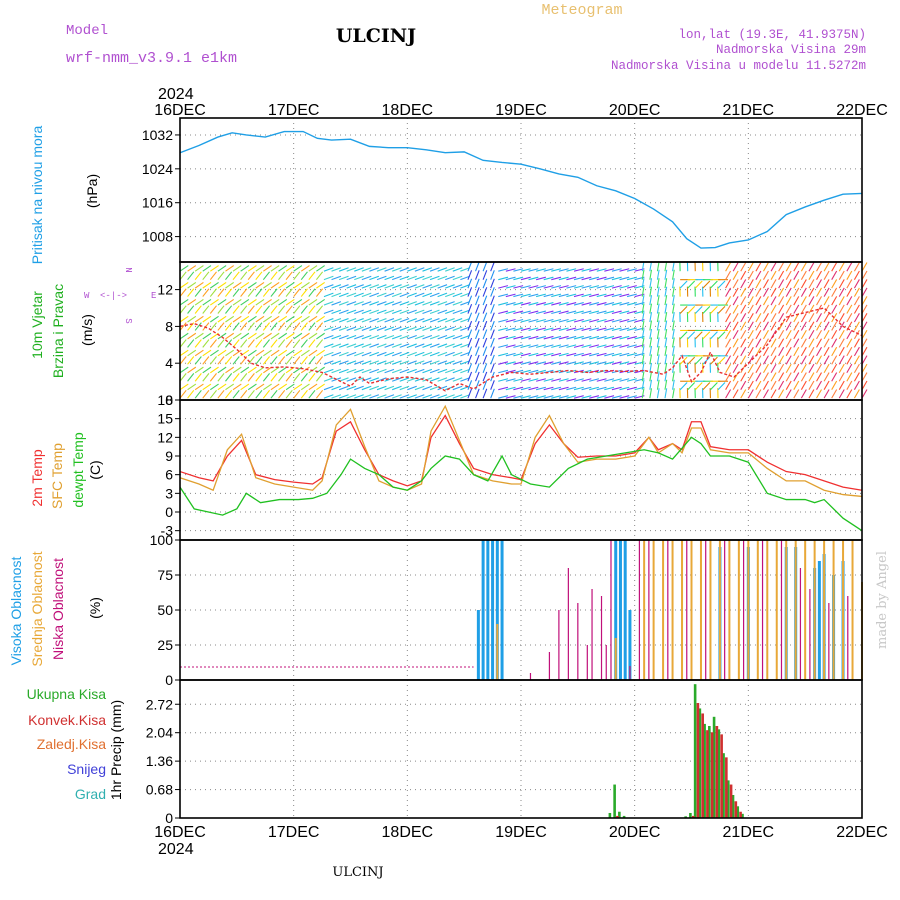  What do you see at coordinates (882, 600) in the screenshot?
I see `credit-text: made by Angel` at bounding box center [882, 600].